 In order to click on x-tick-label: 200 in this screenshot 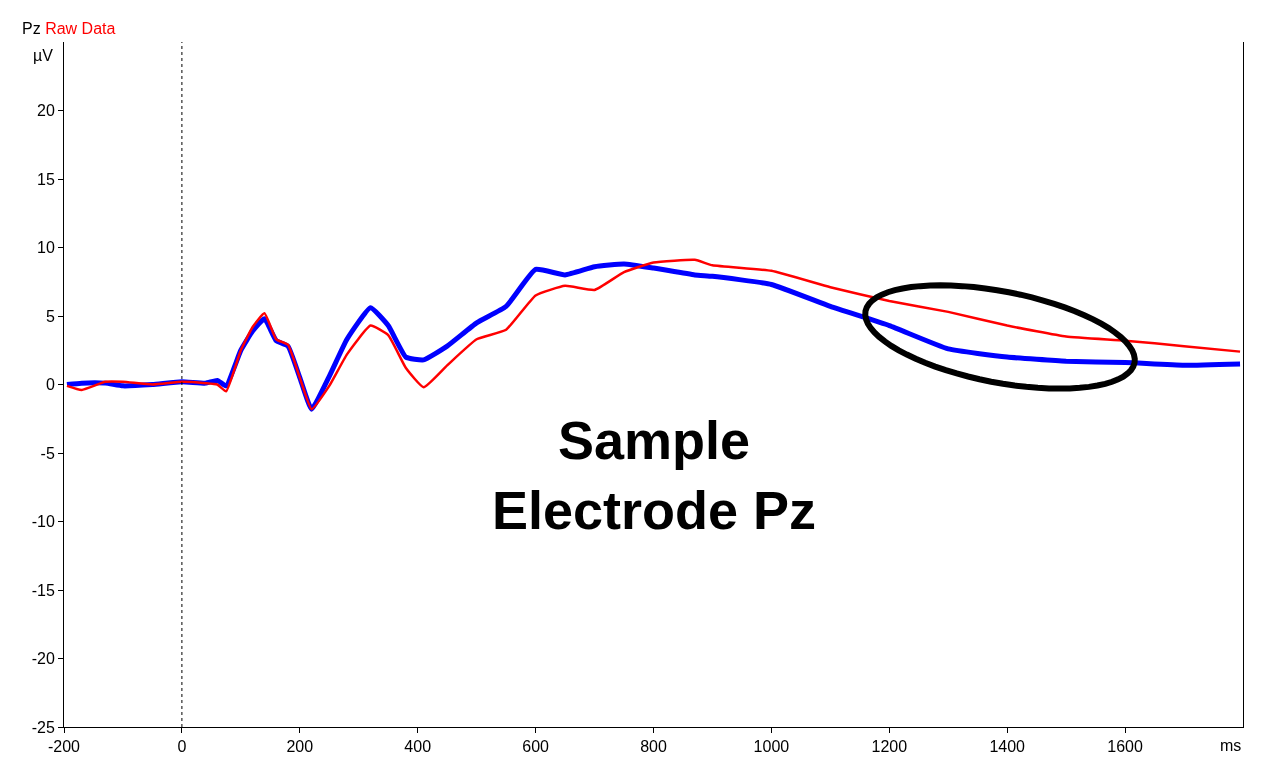, I will do `click(300, 747)`.